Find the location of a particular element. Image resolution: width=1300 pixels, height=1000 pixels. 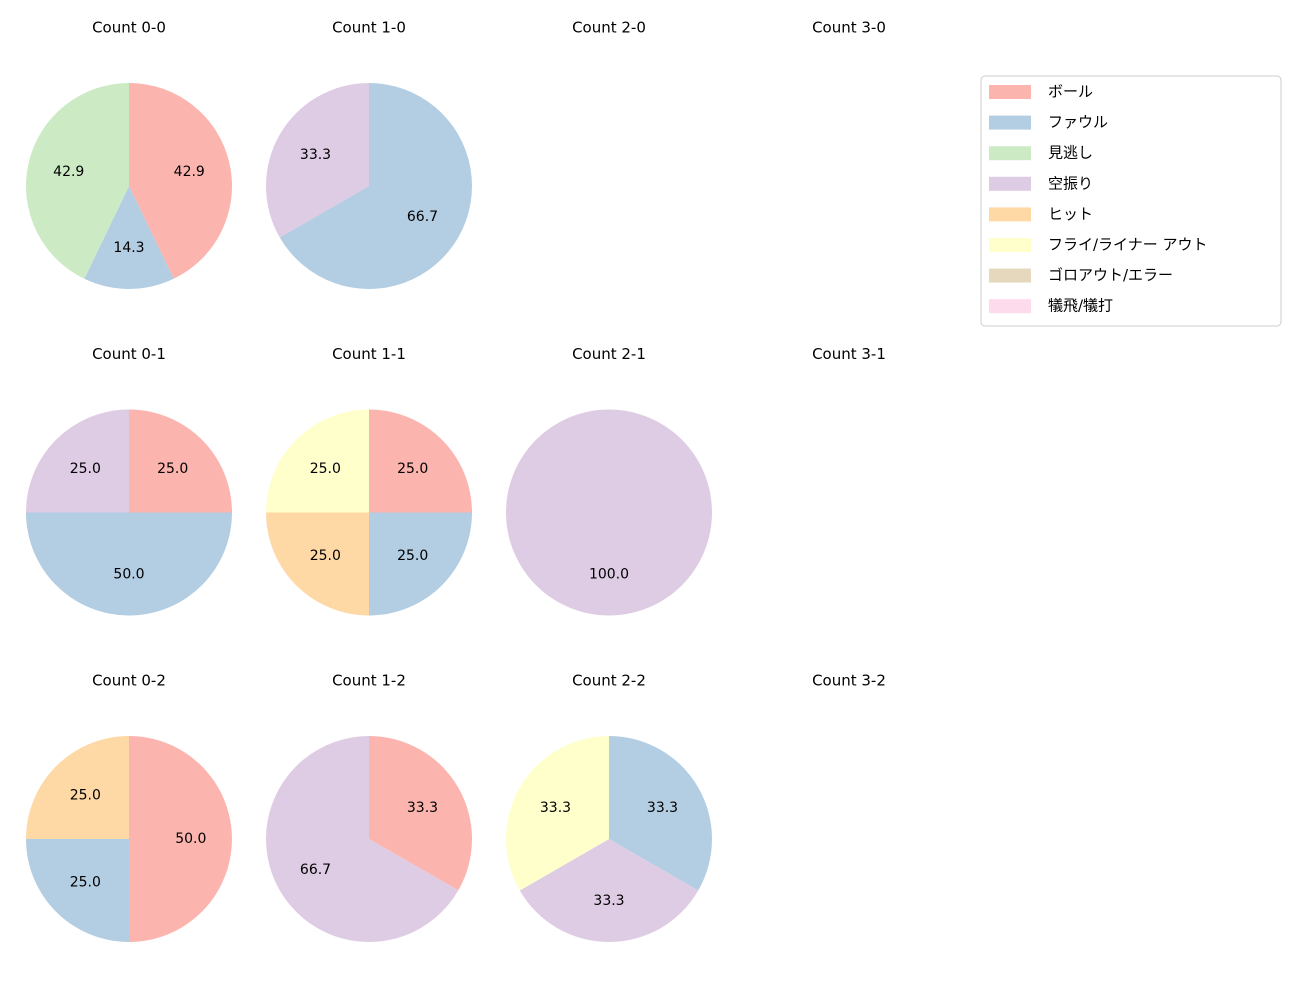

legend-label: フライ/ライナー アウト is located at coordinates (1128, 245).